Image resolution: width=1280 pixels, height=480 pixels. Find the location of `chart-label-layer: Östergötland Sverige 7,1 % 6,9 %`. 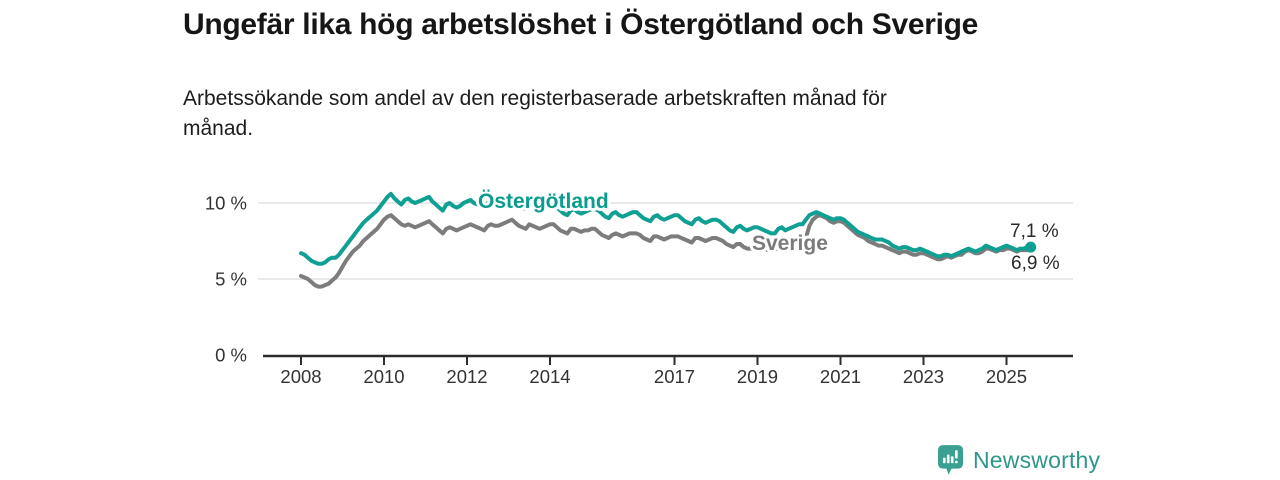

chart-label-layer: Östergötland Sverige 7,1 % 6,9 % is located at coordinates (768, 231).